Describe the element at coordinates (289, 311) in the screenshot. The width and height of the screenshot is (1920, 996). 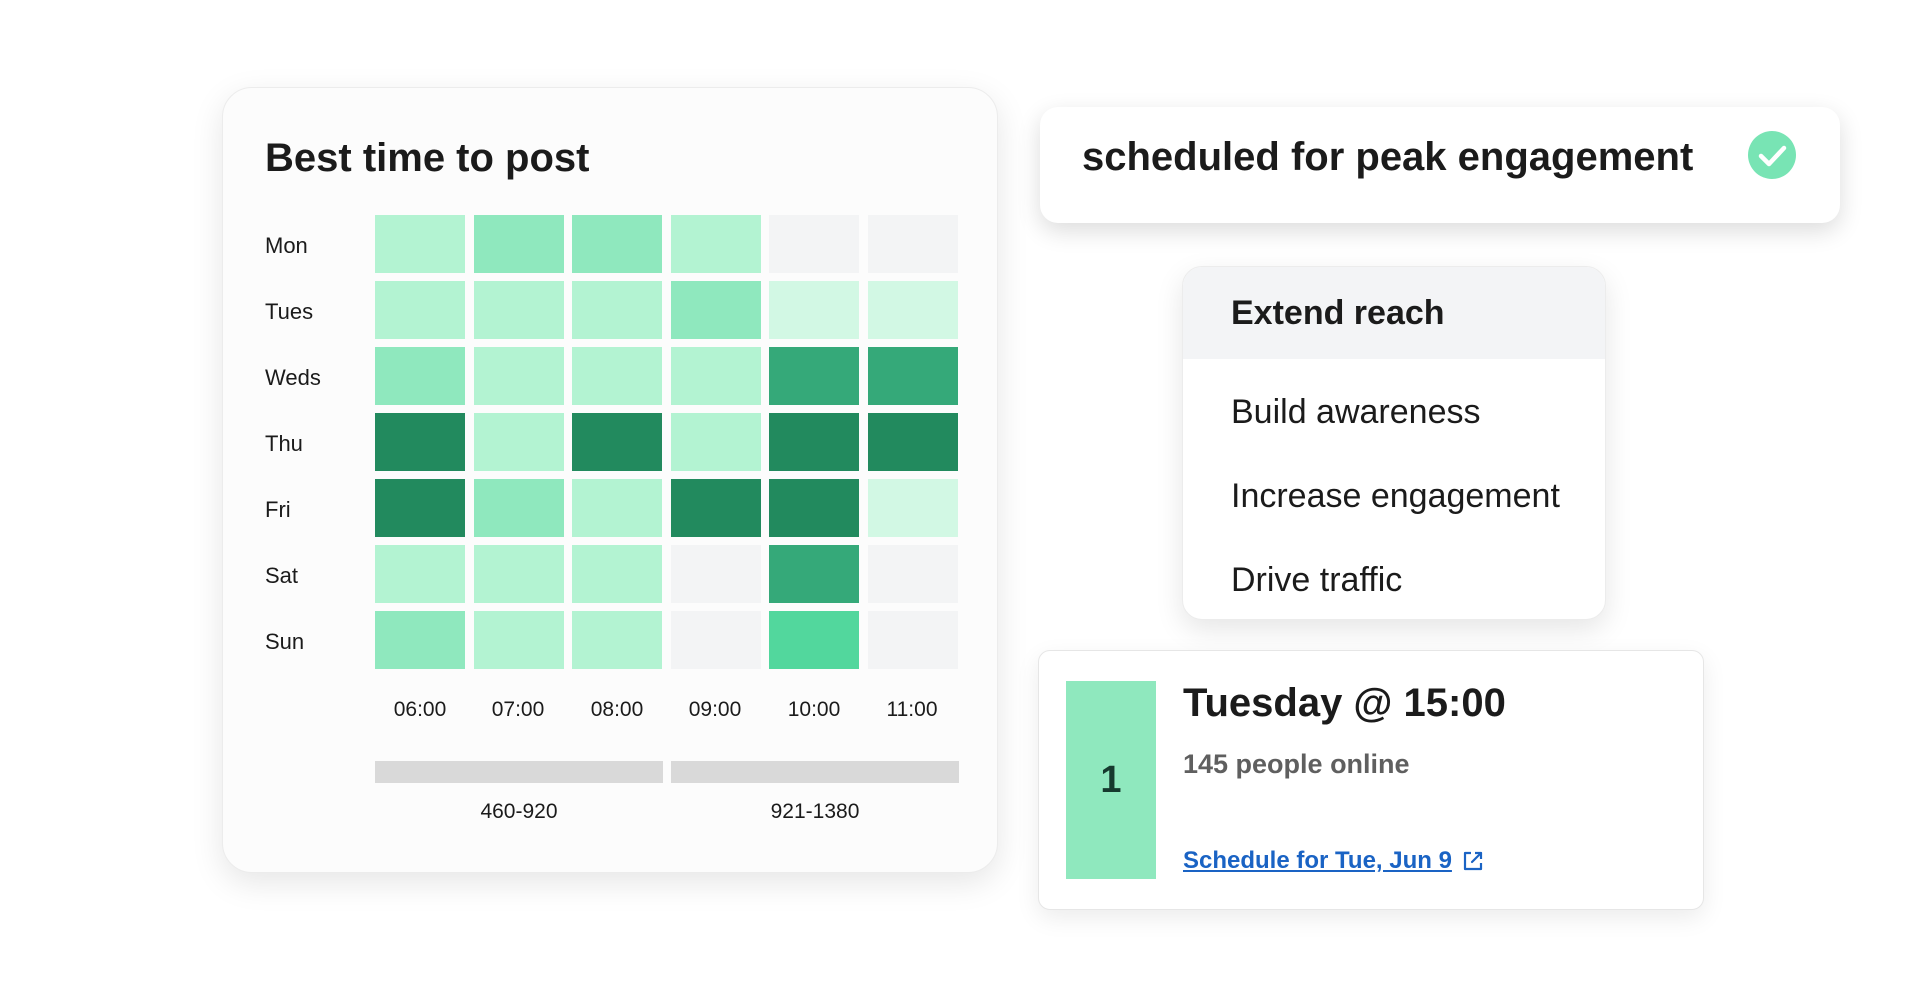
I see `day-label-tues: Tues` at that location.